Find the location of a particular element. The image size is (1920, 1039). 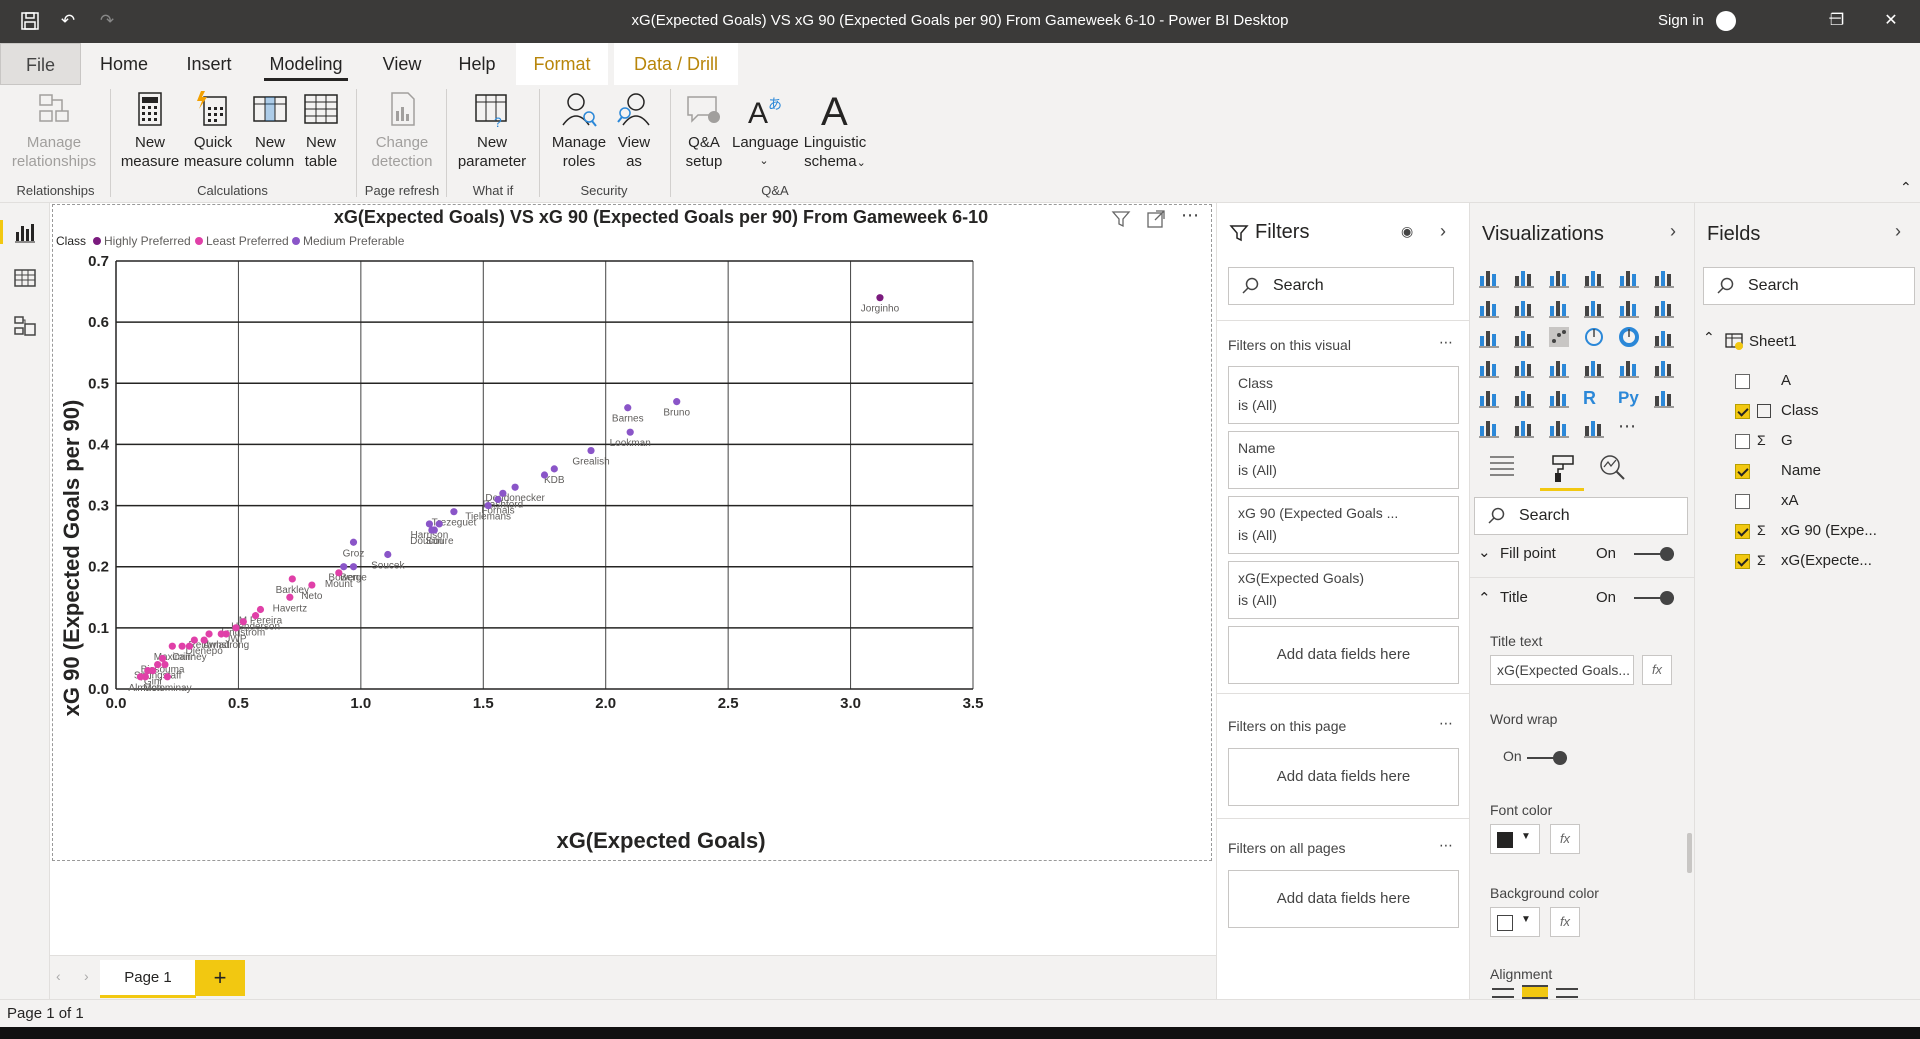

fields-search-input: Search is located at coordinates (1809, 286).